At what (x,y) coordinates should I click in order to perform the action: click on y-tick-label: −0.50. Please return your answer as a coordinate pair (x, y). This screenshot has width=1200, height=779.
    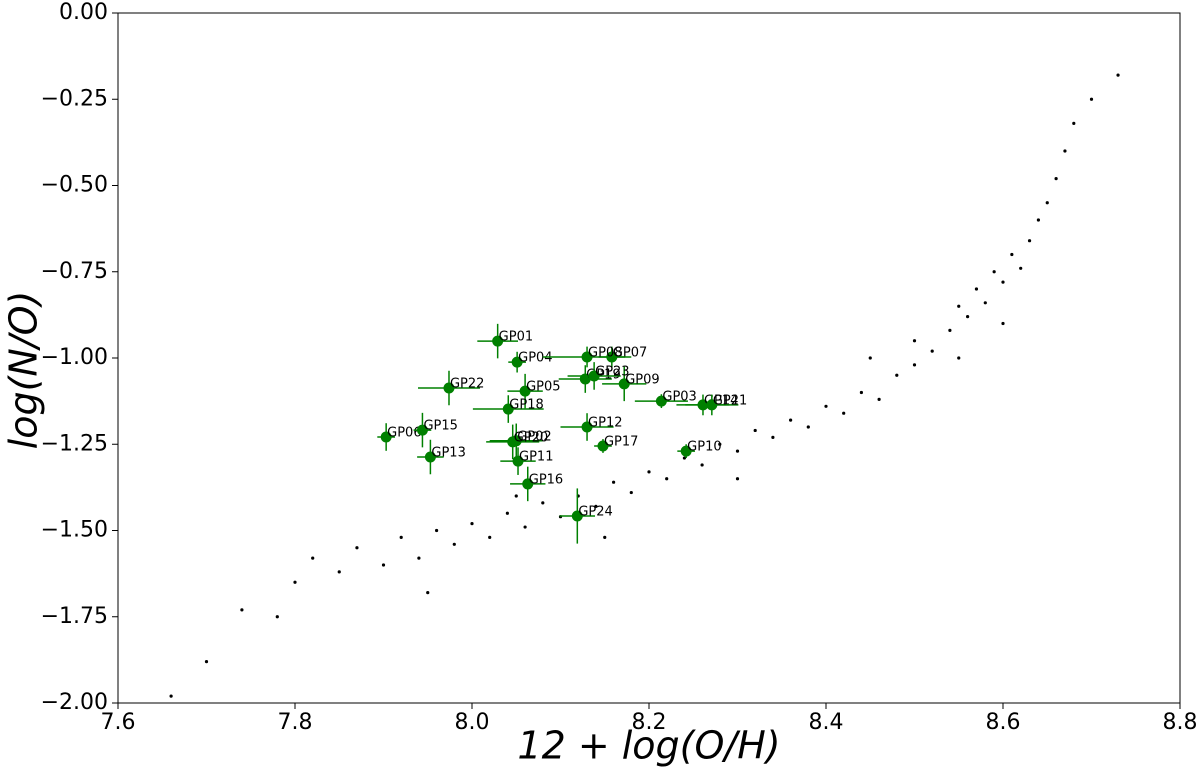
    Looking at the image, I should click on (74, 185).